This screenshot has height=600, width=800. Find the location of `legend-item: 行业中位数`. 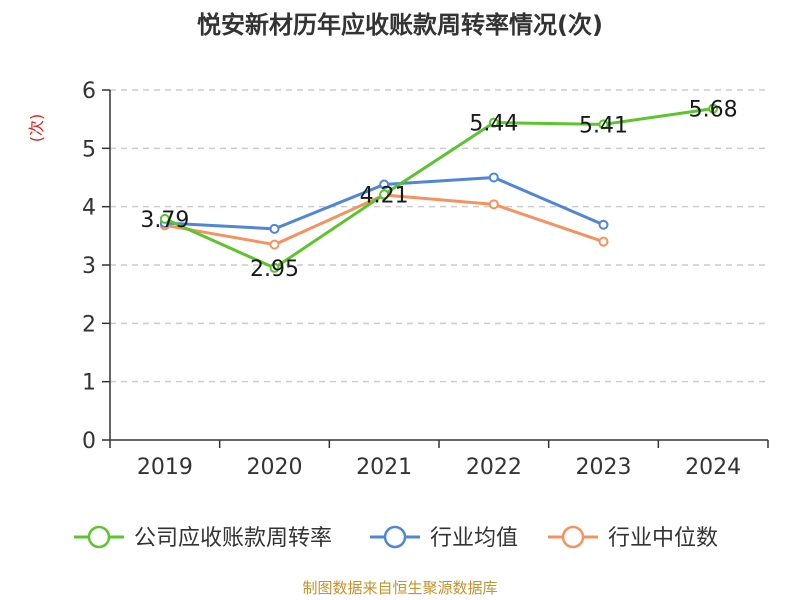

legend-item: 行业中位数 is located at coordinates (633, 538).